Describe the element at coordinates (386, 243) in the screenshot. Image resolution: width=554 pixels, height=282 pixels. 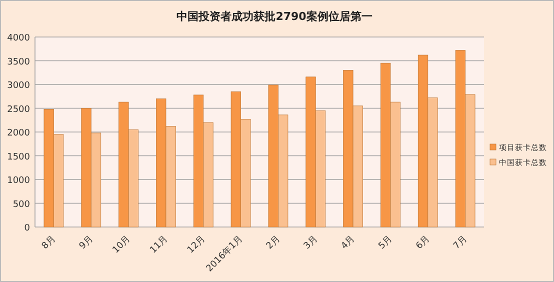
I see `x-tick-label: 5月` at that location.